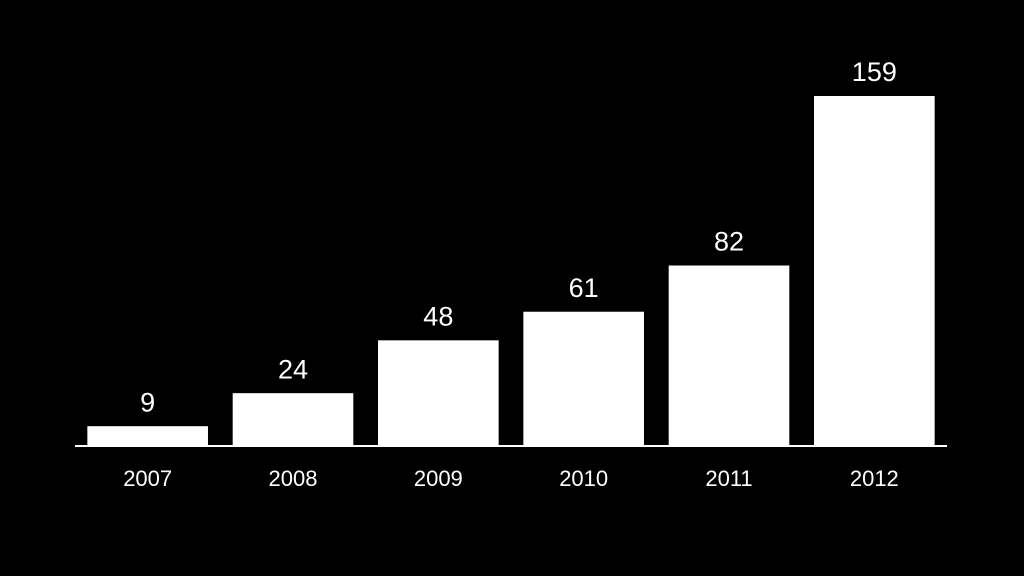 The height and width of the screenshot is (576, 1024). I want to click on x-tick-label: 2011, so click(728, 478).